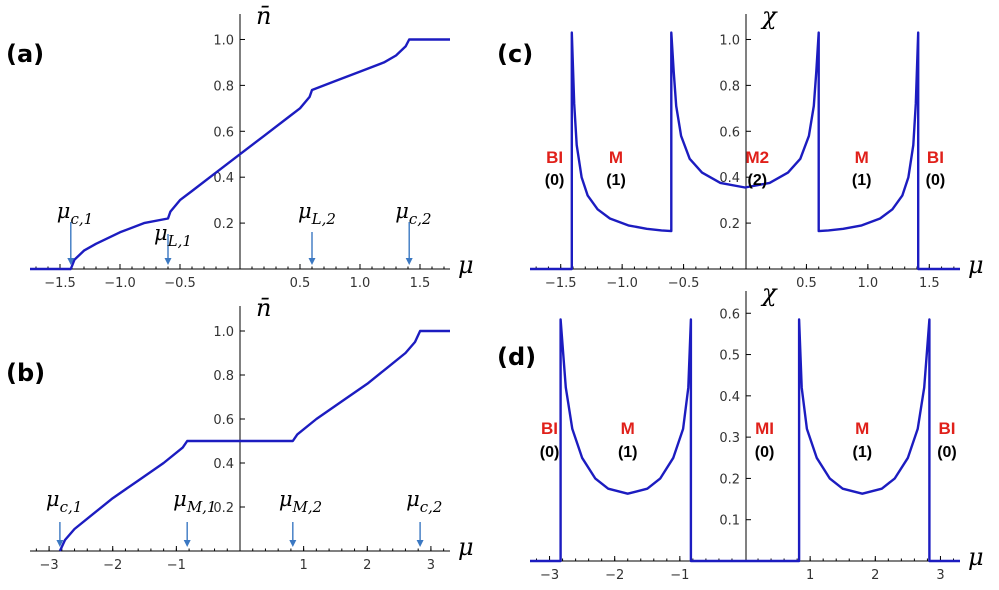  Describe the element at coordinates (758, 180) in the screenshot. I see `phase-count: (2)` at that location.